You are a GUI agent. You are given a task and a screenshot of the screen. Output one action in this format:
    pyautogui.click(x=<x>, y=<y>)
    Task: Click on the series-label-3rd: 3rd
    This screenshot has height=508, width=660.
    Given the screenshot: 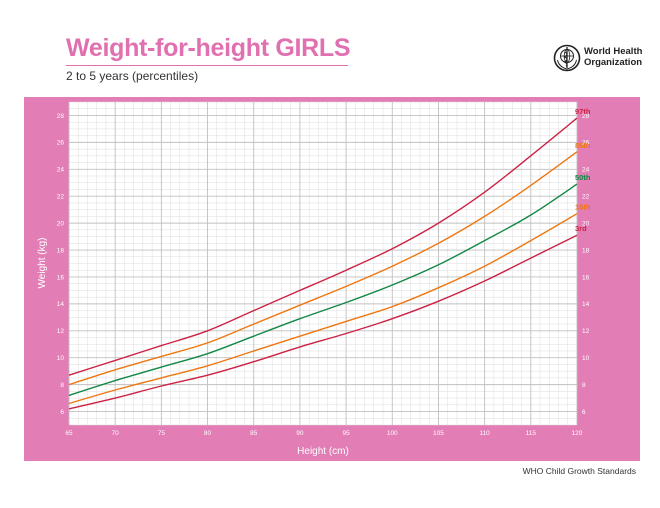 What is the action you would take?
    pyautogui.click(x=581, y=228)
    